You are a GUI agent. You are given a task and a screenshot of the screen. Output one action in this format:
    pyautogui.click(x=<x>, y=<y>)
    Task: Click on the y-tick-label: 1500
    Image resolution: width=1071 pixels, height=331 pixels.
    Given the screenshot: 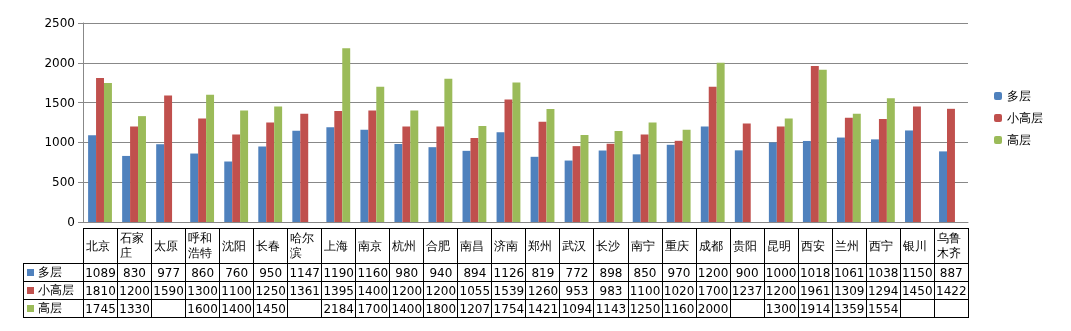 What is the action you would take?
    pyautogui.click(x=59, y=102)
    